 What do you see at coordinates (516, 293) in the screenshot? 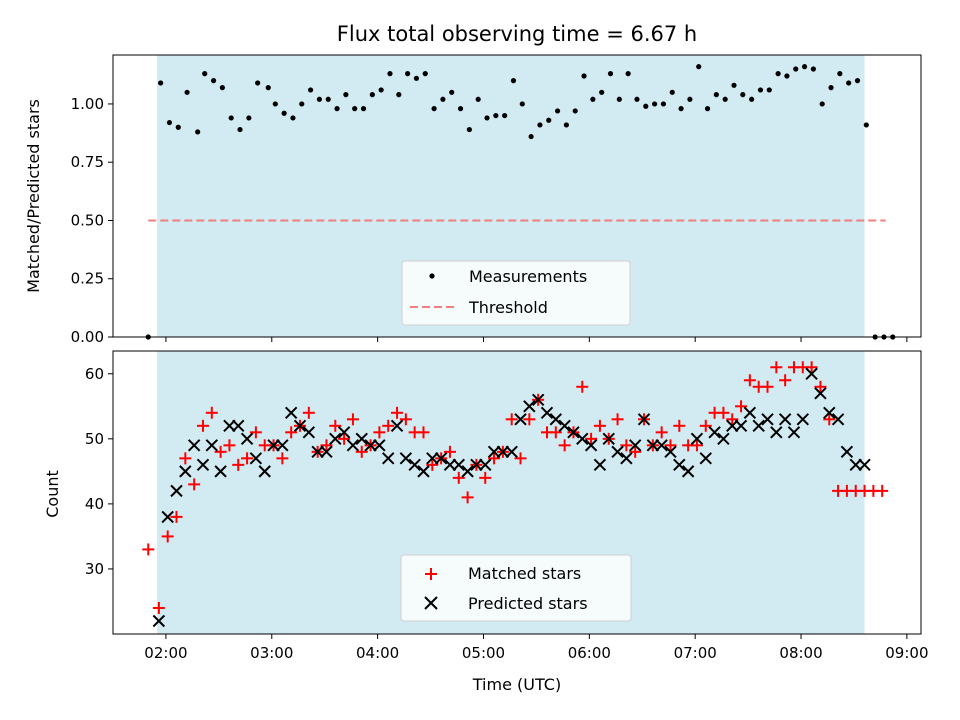
I see `top-legend-box` at bounding box center [516, 293].